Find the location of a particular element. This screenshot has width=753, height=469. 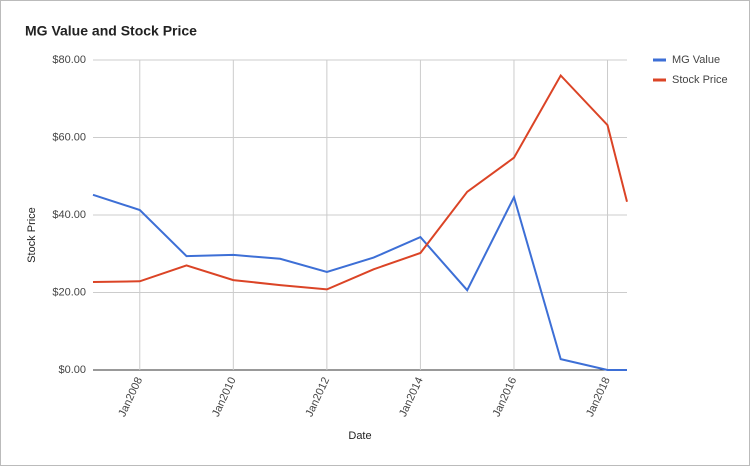

legend-label: MG Value is located at coordinates (696, 60).